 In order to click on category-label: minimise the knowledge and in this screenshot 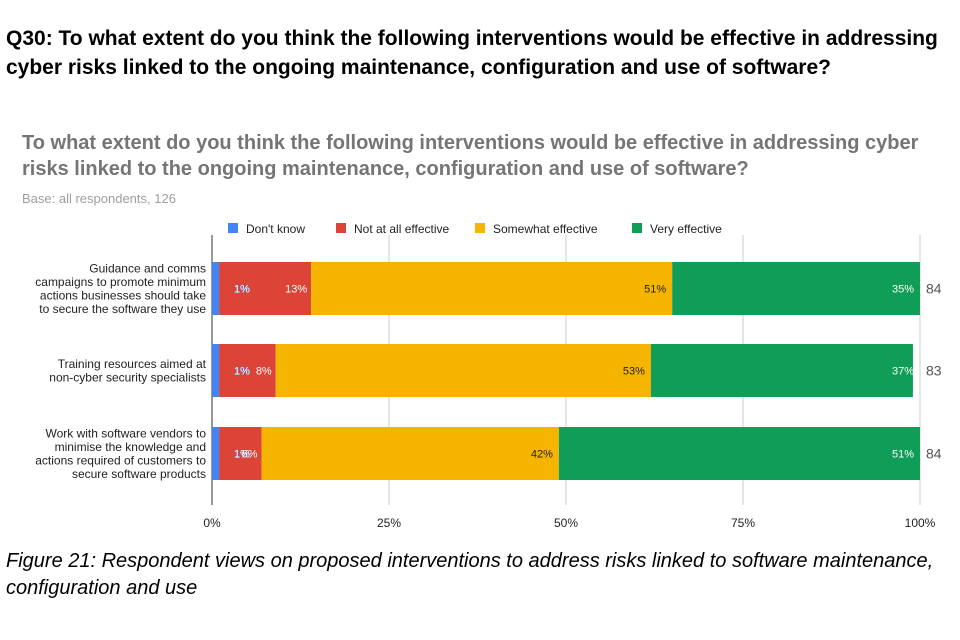, I will do `click(130, 447)`.